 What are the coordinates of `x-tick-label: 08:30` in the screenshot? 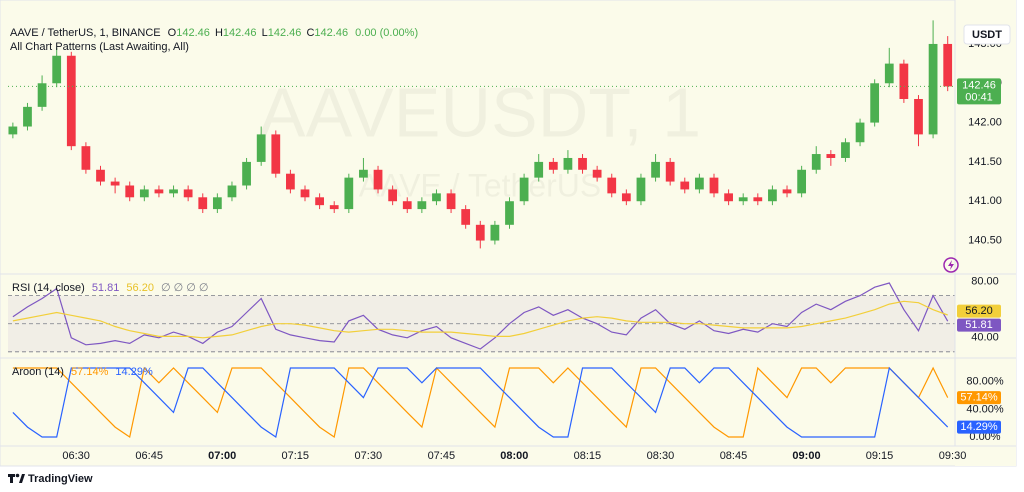 It's located at (661, 456).